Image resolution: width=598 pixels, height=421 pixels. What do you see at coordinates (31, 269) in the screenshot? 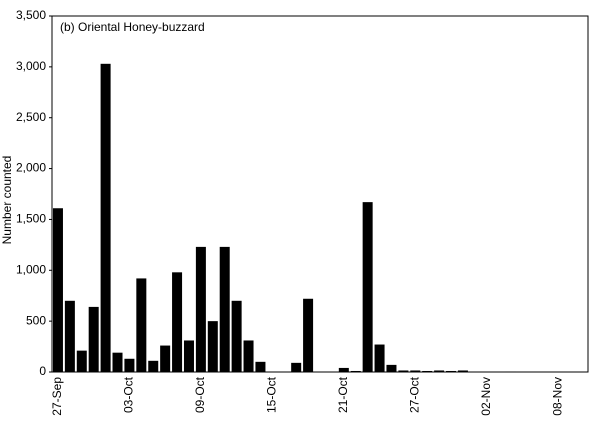
I see `y-tick-label: 1,000` at bounding box center [31, 269].